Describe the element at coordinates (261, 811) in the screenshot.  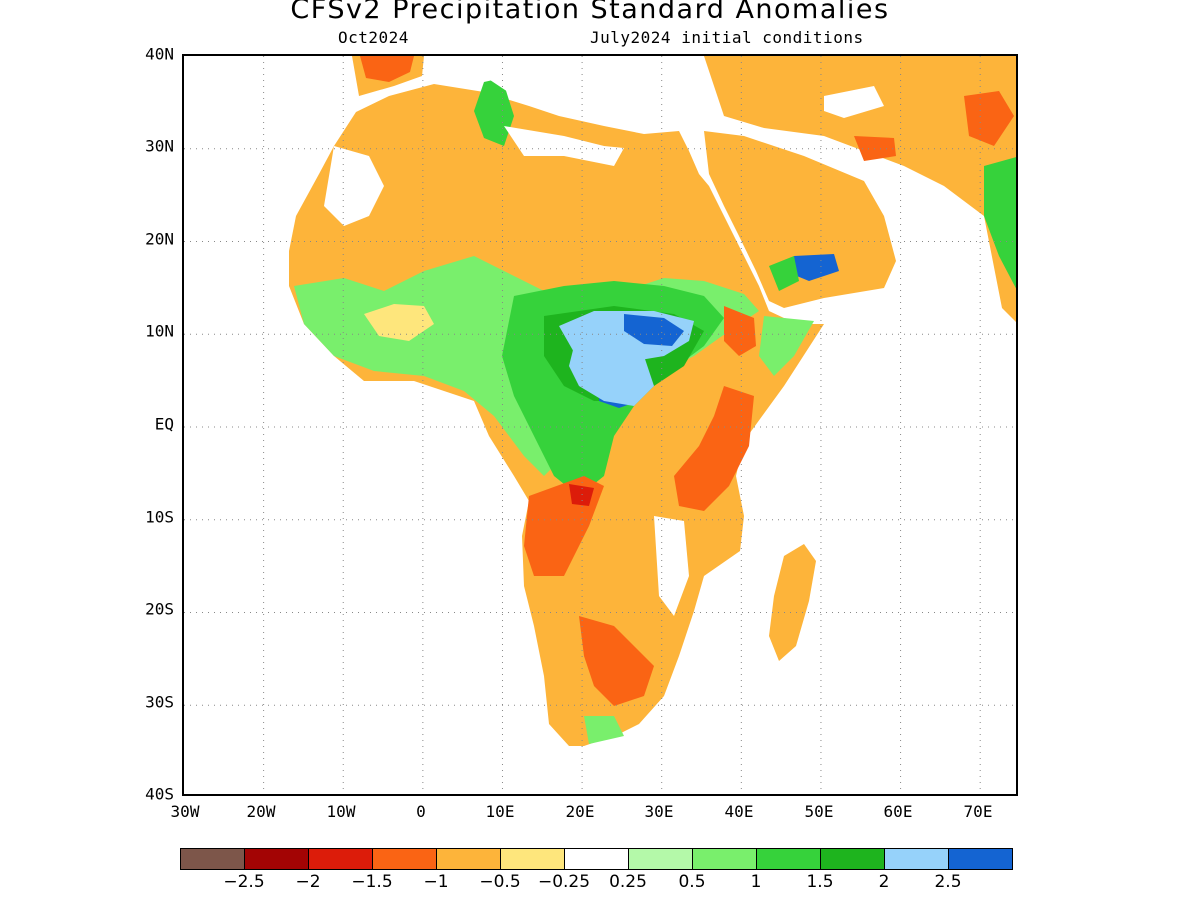
I see `lon-label: 20W` at that location.